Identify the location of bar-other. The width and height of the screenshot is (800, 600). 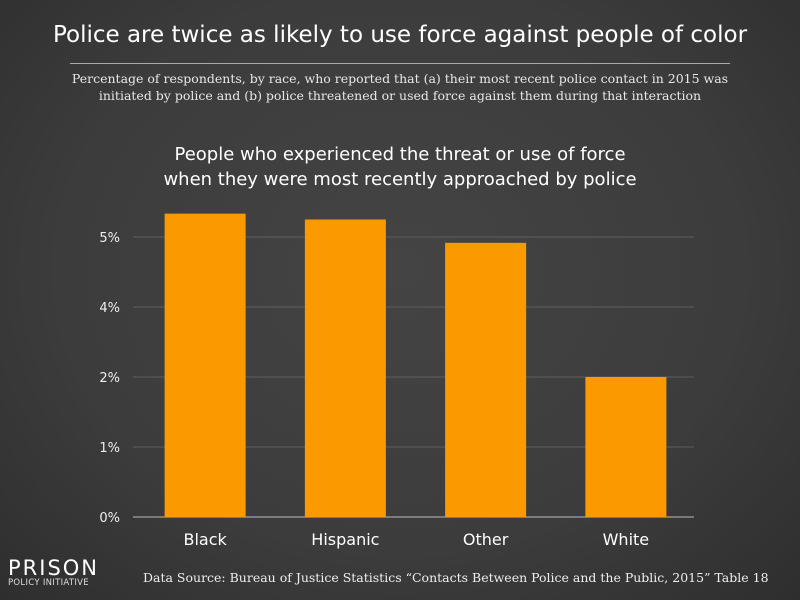
(486, 380).